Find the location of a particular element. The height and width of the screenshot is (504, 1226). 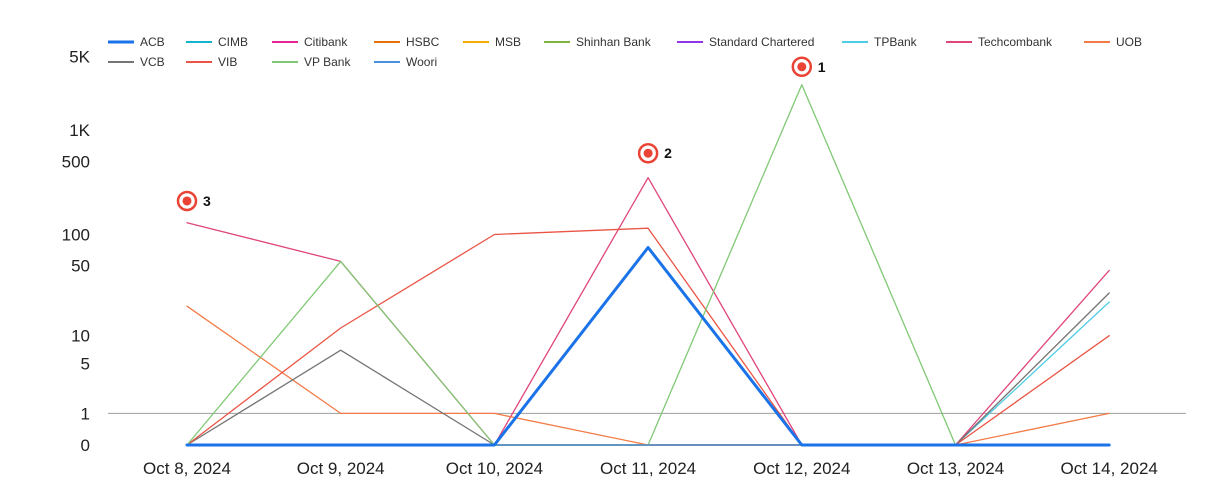

legend-item-techcombank: Techcombank is located at coordinates (999, 42).